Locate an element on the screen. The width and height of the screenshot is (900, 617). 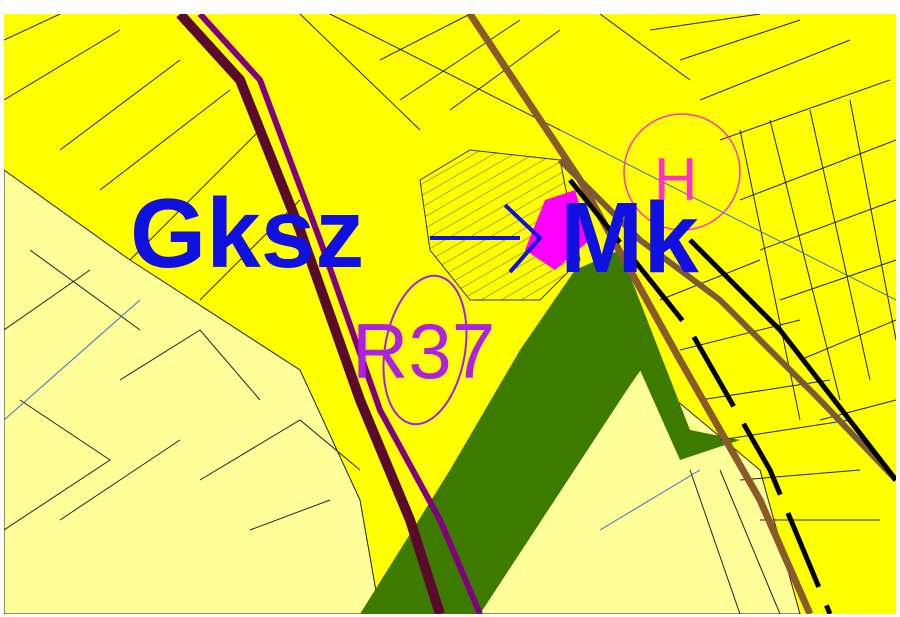
marker-circle is located at coordinates (682, 172).